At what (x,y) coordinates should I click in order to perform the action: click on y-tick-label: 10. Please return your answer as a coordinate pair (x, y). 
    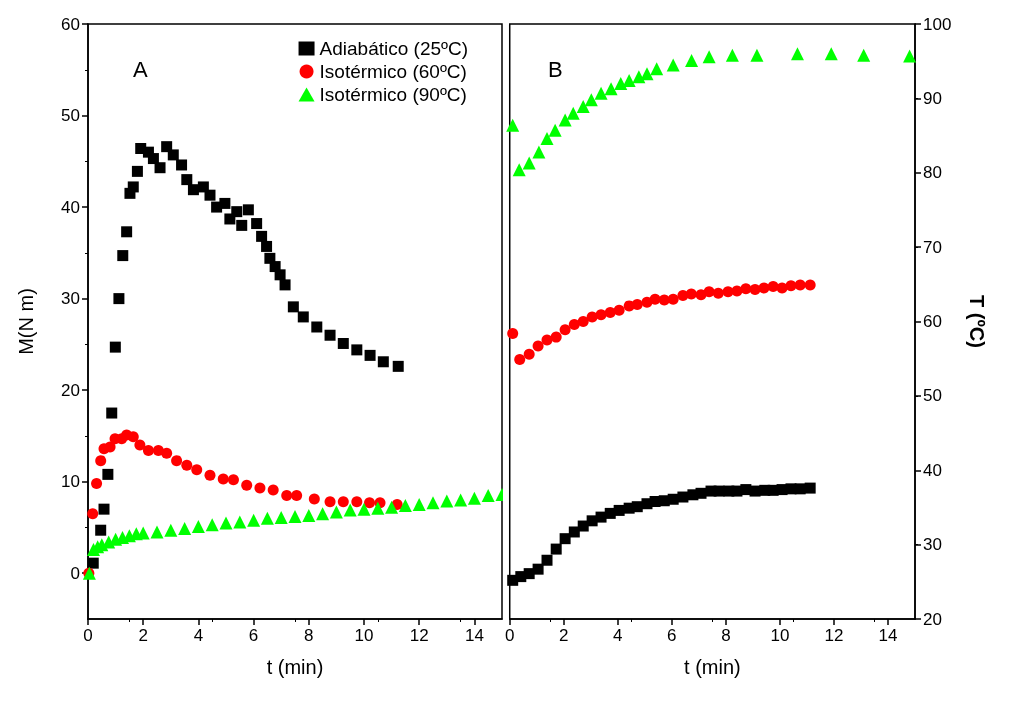
    Looking at the image, I should click on (70, 482).